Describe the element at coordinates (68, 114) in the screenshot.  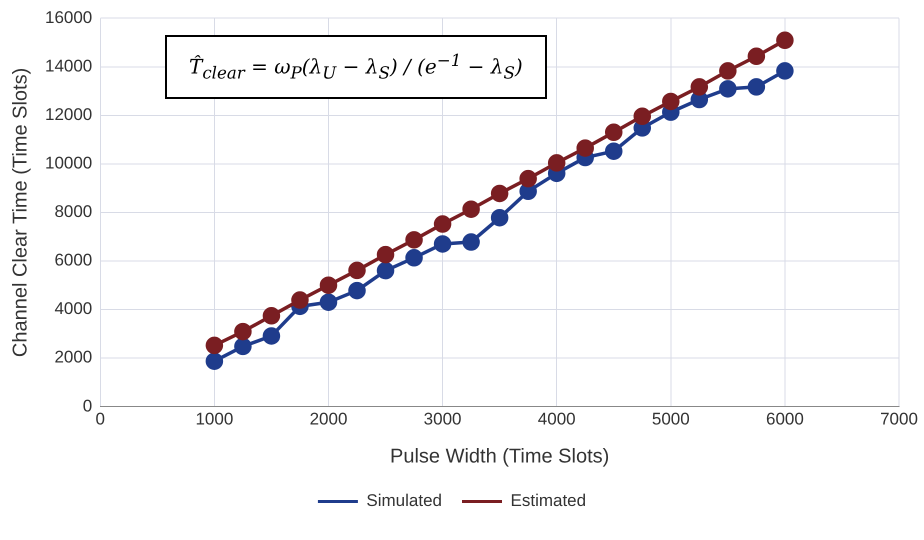
I see `y-tick-label: 12000` at that location.